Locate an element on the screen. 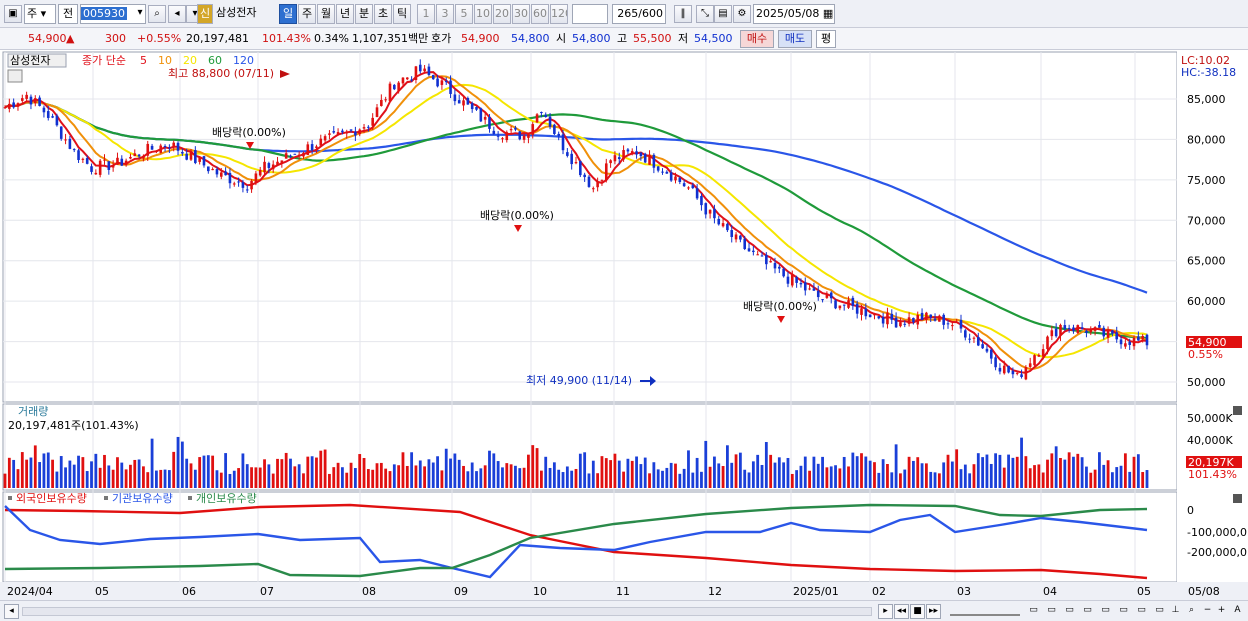  grid-toggle-icon is located at coordinates (15, 76).